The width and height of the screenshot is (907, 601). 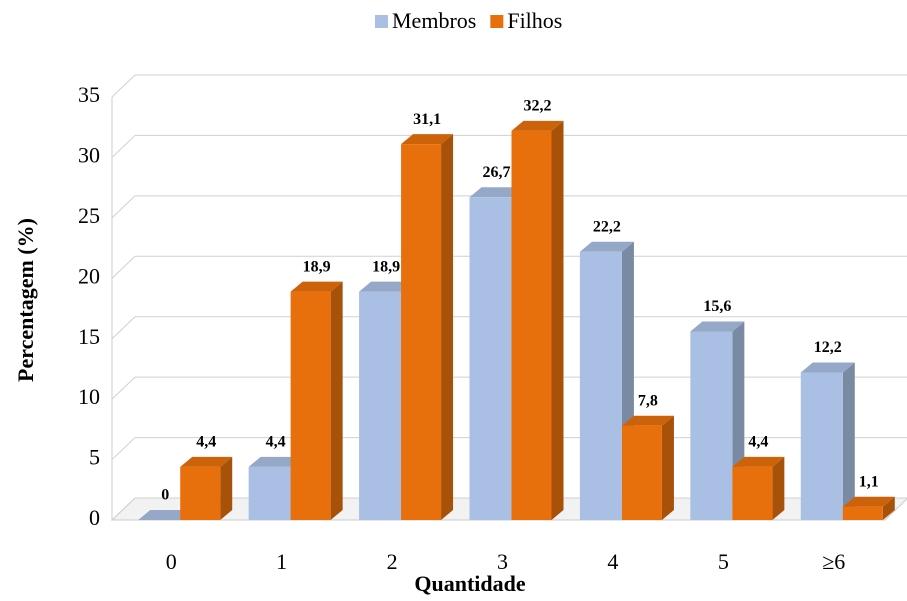 I want to click on x-tick-label: ≥6, so click(x=833, y=561).